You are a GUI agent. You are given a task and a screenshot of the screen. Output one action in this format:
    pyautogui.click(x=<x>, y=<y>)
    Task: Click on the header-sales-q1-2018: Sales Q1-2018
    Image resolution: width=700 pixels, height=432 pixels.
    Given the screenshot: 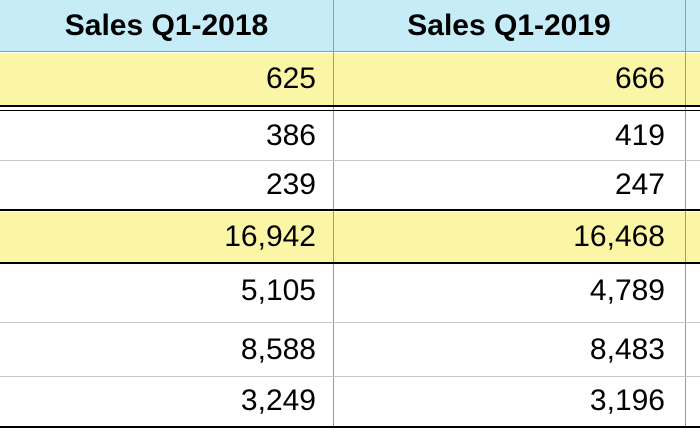 What is the action you would take?
    pyautogui.click(x=166, y=25)
    